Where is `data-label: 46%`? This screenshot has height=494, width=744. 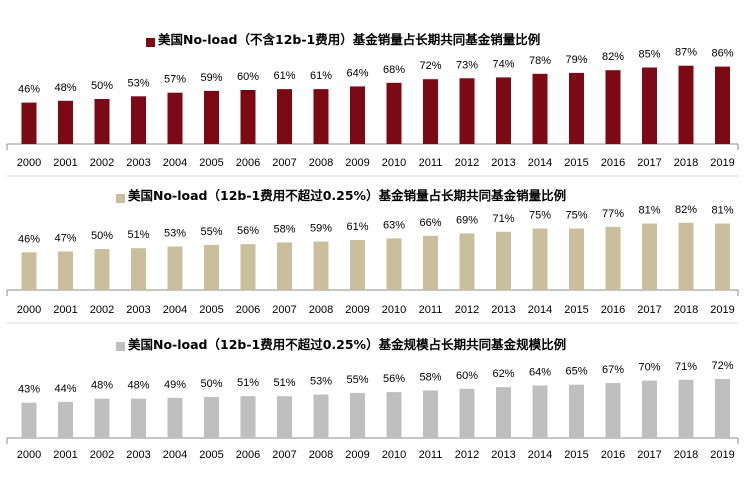
data-label: 46% is located at coordinates (29, 90).